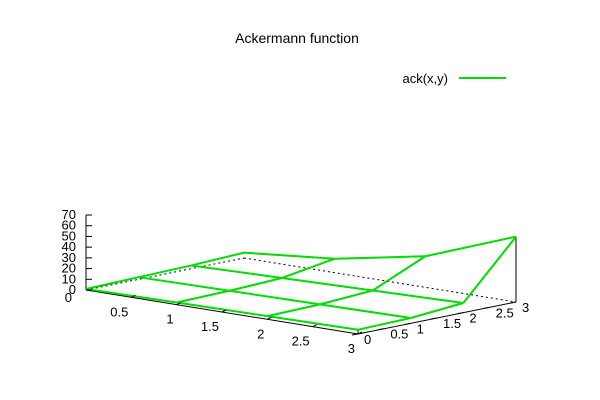 The height and width of the screenshot is (400, 600). Describe the element at coordinates (68, 297) in the screenshot. I see `origin-label: 0` at that location.